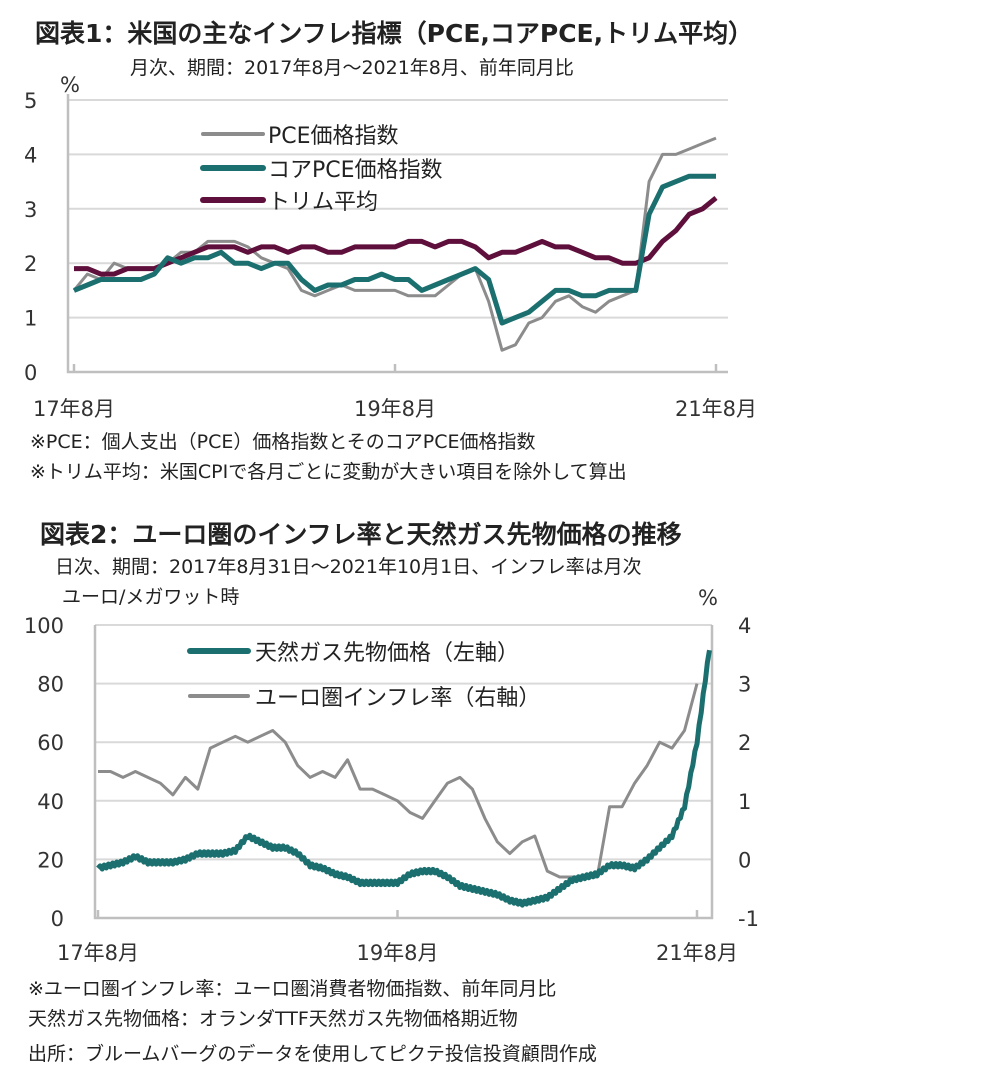 This screenshot has height=1088, width=1008. I want to click on natural-gas-futures-line, so click(404, 778).